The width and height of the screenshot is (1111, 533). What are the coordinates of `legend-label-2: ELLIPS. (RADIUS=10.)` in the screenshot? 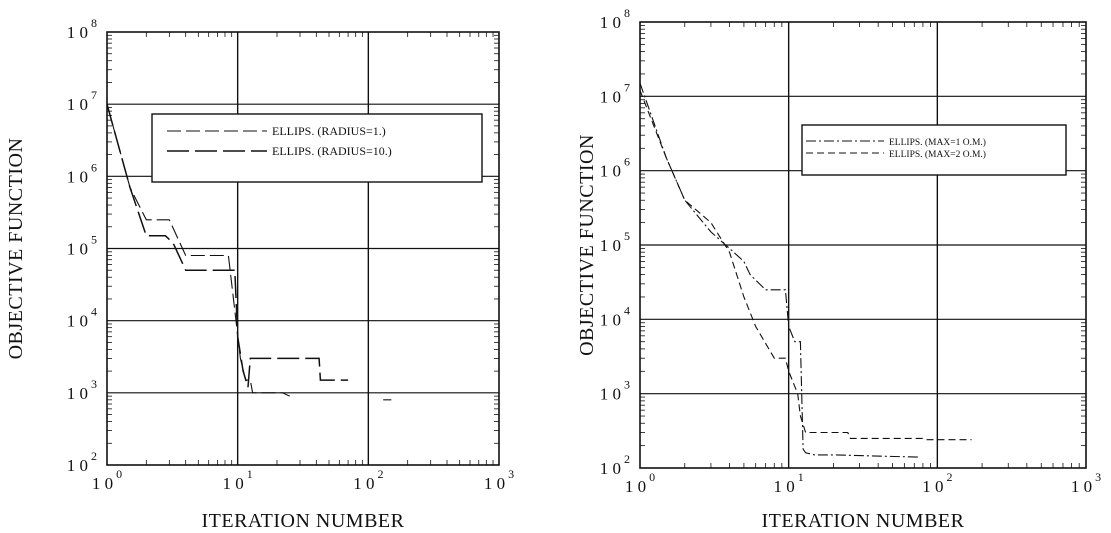 It's located at (332, 151).